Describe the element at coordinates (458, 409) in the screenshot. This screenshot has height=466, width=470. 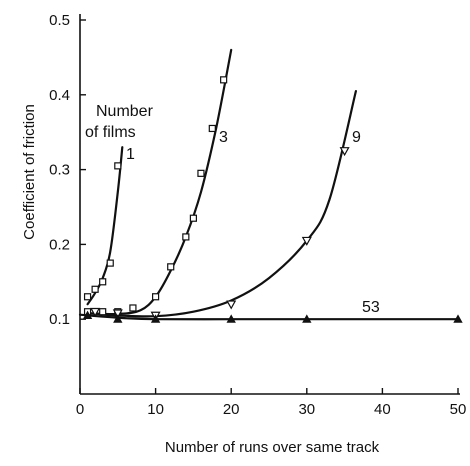
I see `x-tick-label: 50` at that location.